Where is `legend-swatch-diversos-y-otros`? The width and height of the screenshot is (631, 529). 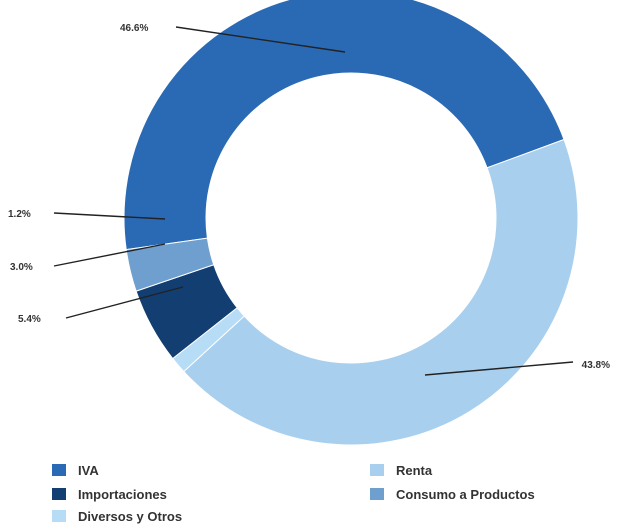
legend-swatch-diversos-y-otros is located at coordinates (59, 516).